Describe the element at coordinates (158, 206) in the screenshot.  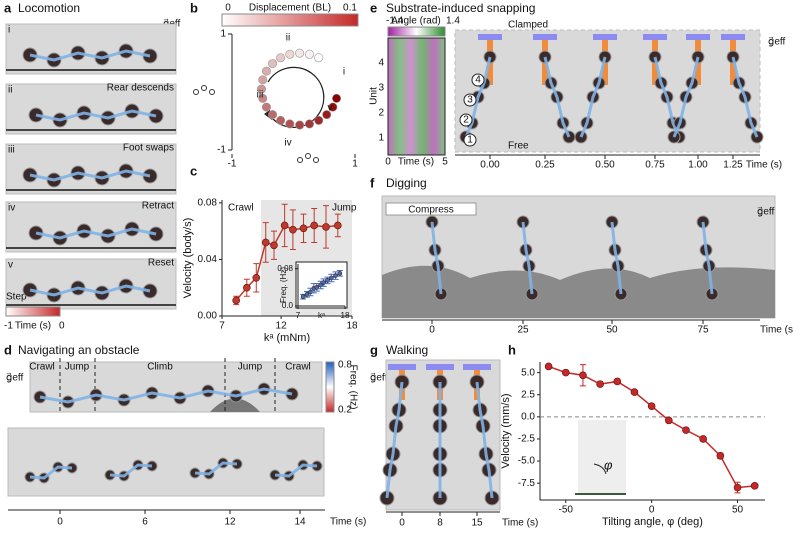
I see `row-caption: Retract` at that location.